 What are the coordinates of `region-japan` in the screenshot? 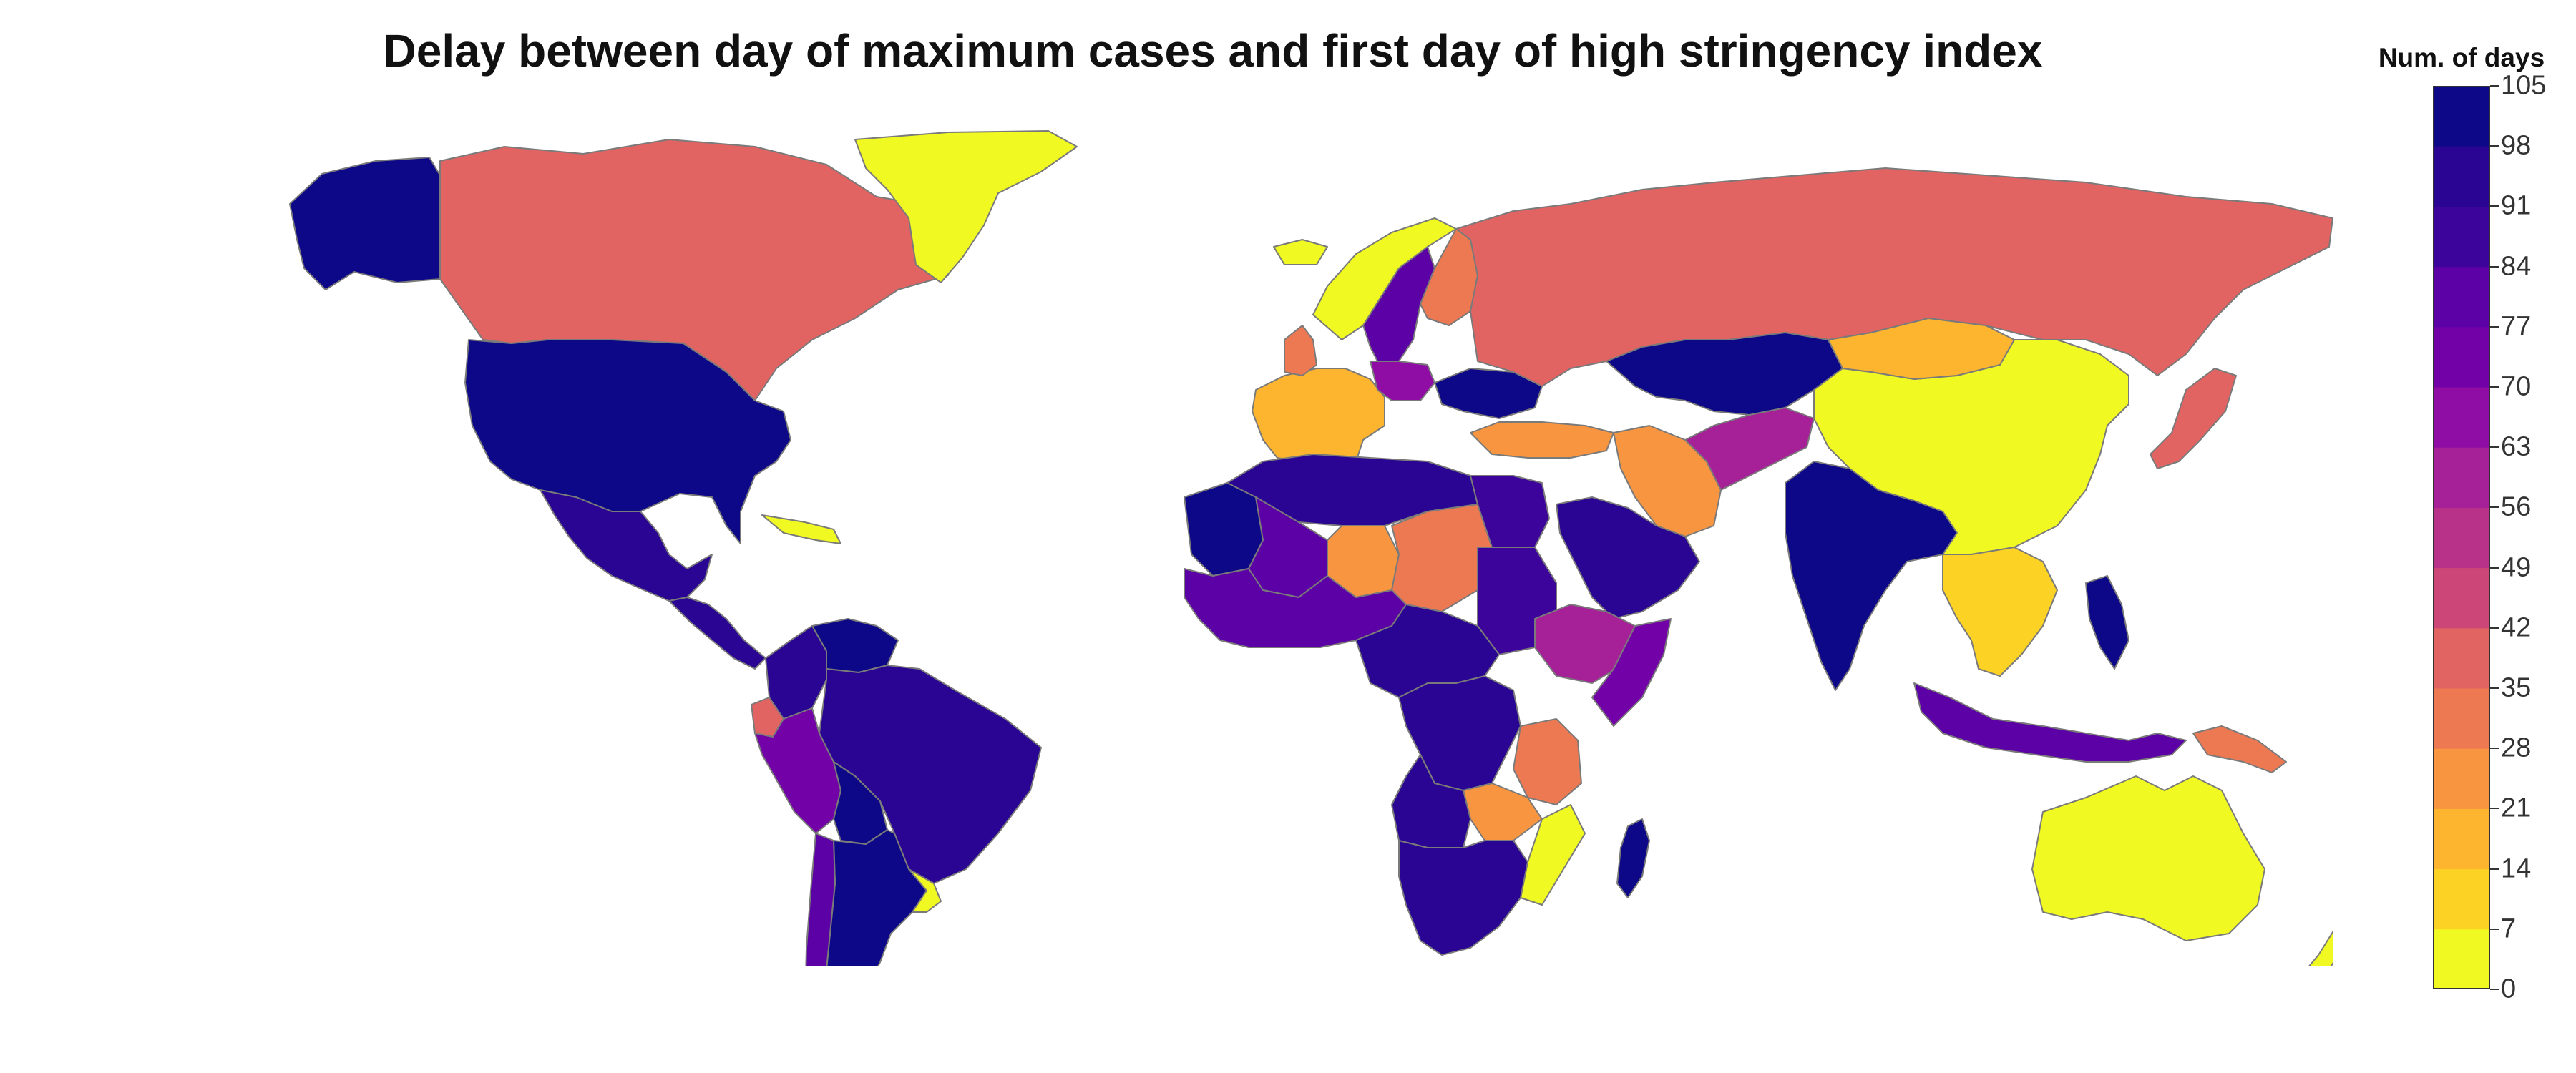 It's located at (2193, 418).